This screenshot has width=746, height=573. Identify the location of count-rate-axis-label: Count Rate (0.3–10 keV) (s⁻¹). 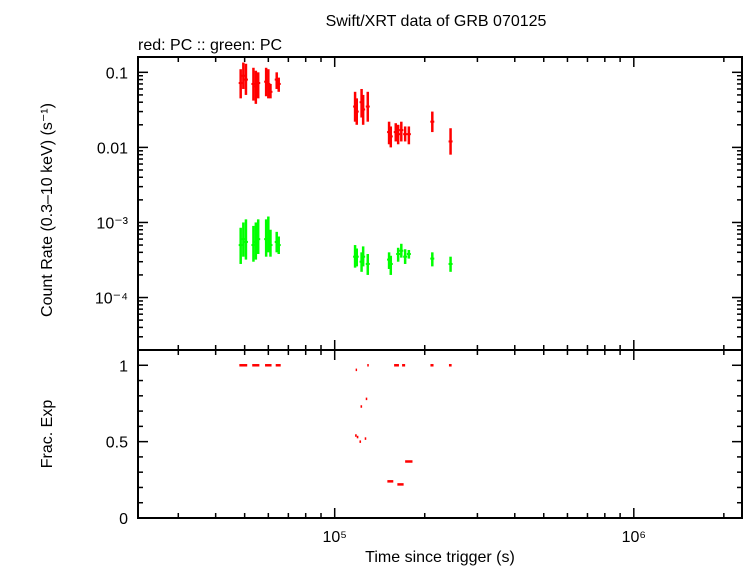
(47, 210).